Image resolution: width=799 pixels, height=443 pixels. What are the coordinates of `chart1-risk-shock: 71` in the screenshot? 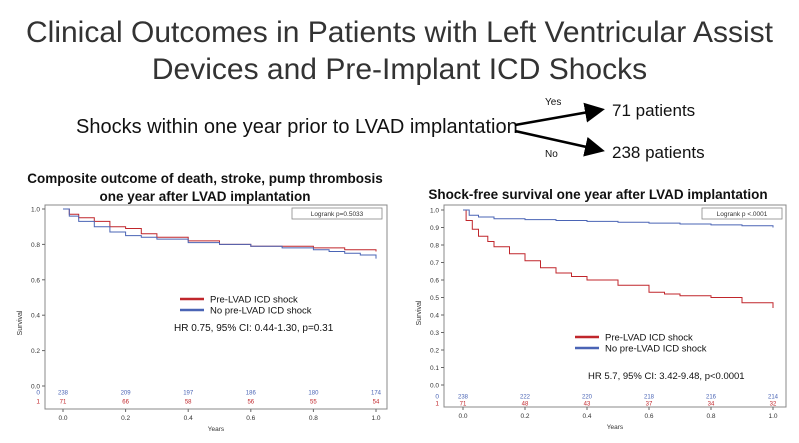 It's located at (63, 403).